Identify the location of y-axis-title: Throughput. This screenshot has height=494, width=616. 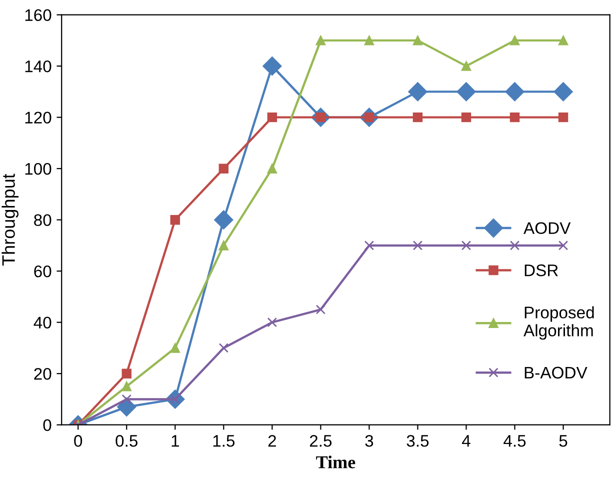
(10, 220).